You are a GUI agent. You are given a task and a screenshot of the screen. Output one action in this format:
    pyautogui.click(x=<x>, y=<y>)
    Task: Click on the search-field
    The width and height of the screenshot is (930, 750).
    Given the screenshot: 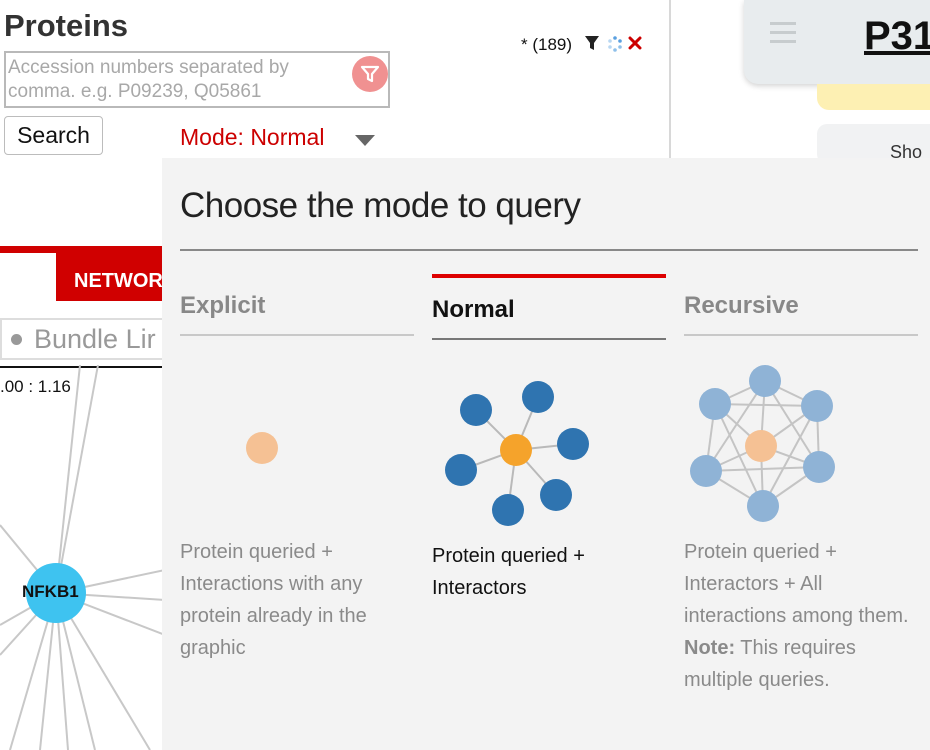 What is the action you would take?
    pyautogui.click(x=197, y=79)
    